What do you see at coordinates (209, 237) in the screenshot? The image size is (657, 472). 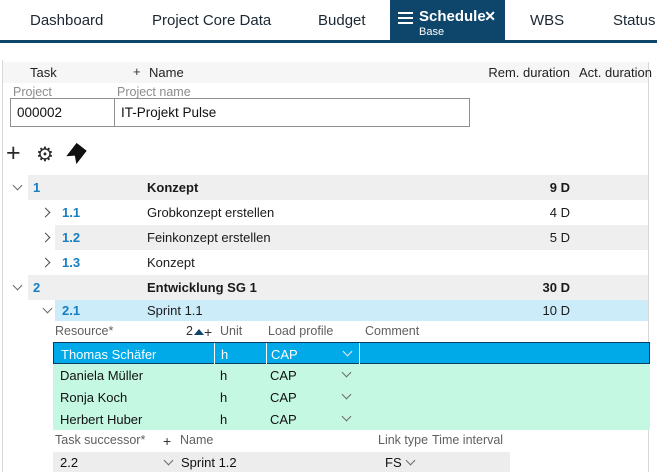 I see `task-name: Feinkonzept erstellen` at bounding box center [209, 237].